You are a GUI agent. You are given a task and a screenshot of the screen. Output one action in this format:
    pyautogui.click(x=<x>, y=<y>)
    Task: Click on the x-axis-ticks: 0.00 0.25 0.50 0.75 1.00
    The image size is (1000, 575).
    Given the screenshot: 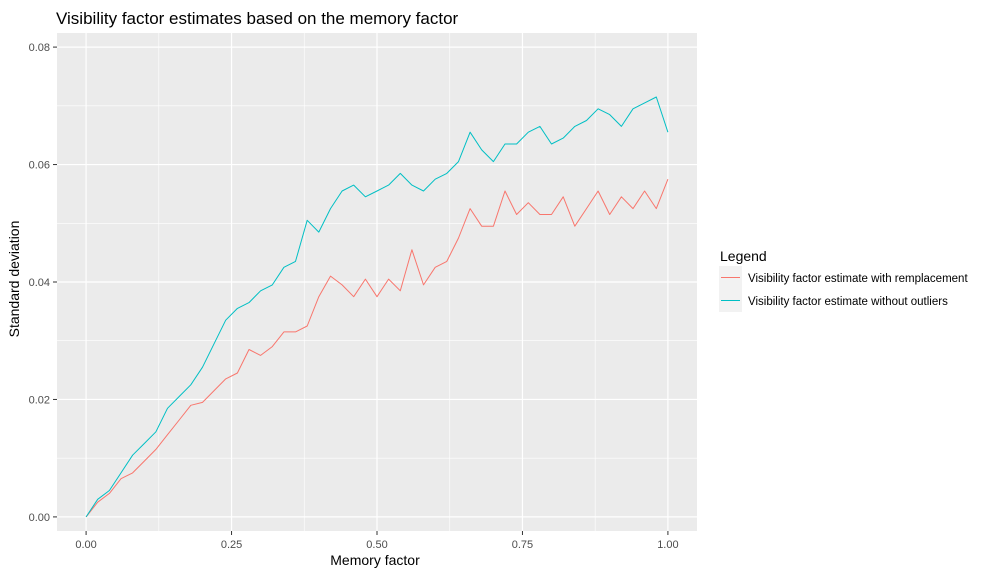 What is the action you would take?
    pyautogui.click(x=377, y=541)
    